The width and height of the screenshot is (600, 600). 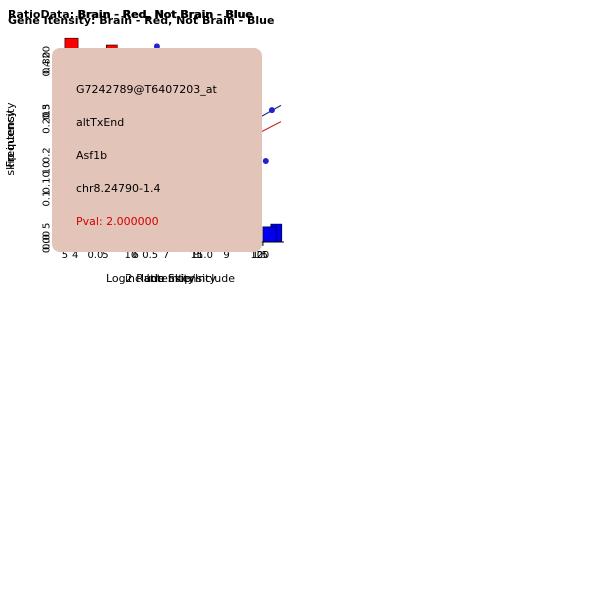 What do you see at coordinates (47, 155) in the screenshot?
I see `svg-text: 0.2` at bounding box center [47, 155].